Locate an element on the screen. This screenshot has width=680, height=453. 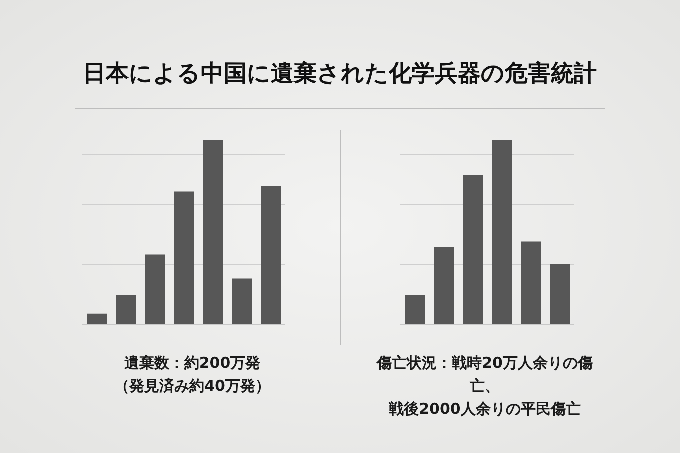
text: 遺棄数：約200万発 is located at coordinates (192, 363).